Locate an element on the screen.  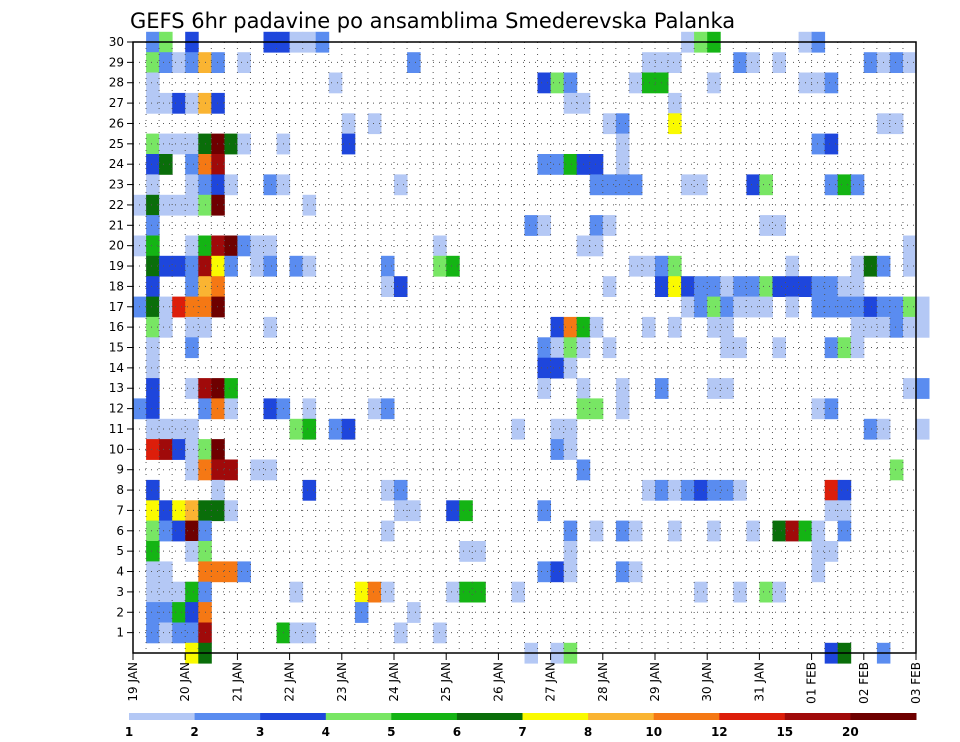
legend-label: 1 is located at coordinates (129, 732).